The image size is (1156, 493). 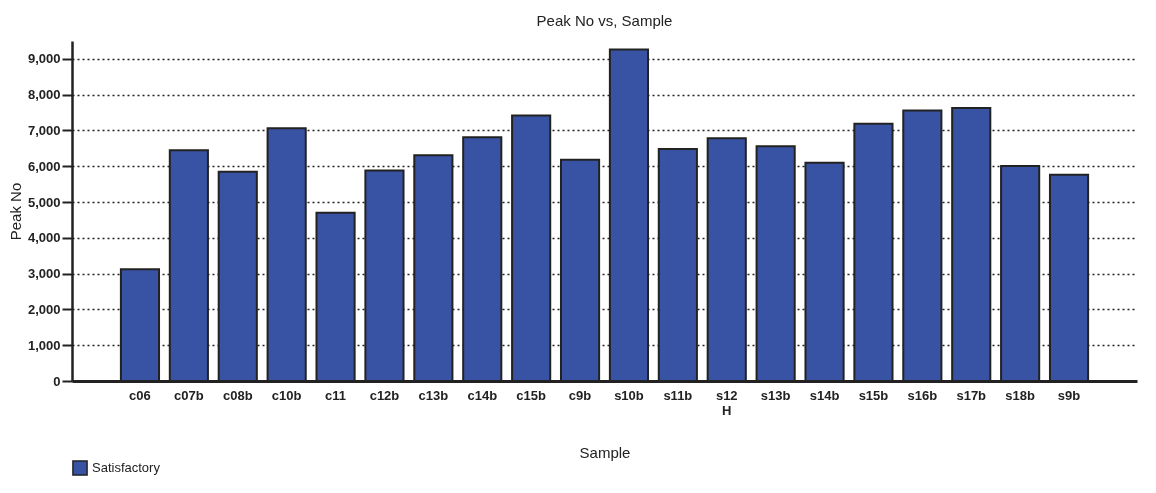 What do you see at coordinates (922, 395) in the screenshot?
I see `x-tick-label: s16b` at bounding box center [922, 395].